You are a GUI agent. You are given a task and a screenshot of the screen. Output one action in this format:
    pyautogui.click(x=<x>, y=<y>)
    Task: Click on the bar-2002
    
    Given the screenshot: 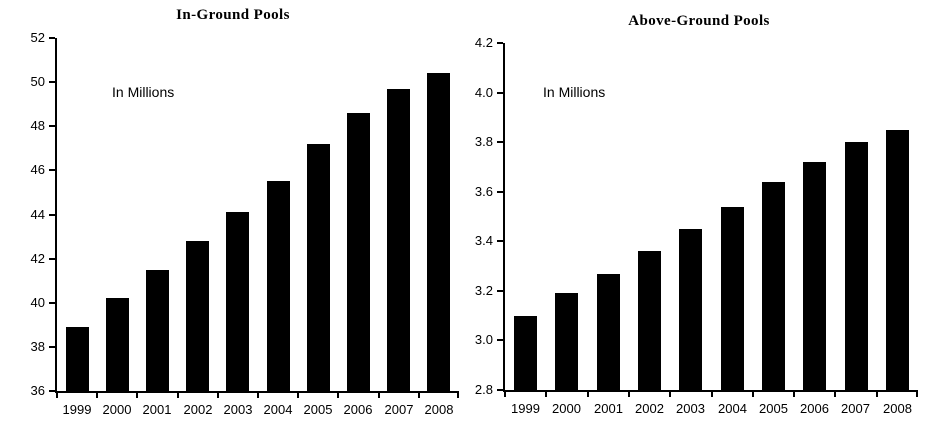 What is the action you would take?
    pyautogui.click(x=197, y=316)
    